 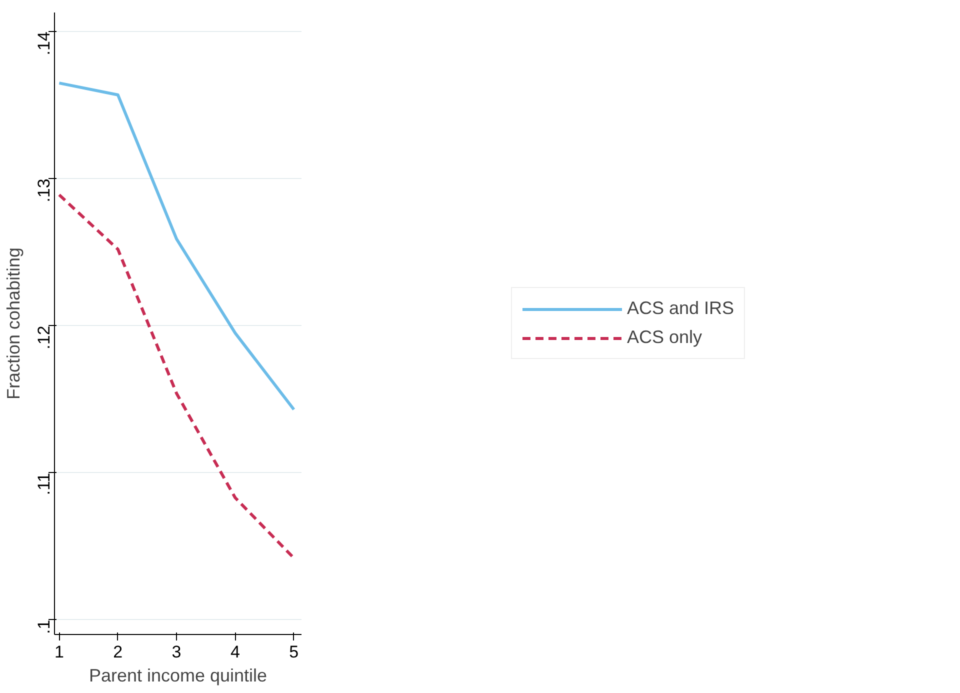 What do you see at coordinates (44, 44) in the screenshot?
I see `y-tick-label: .14` at bounding box center [44, 44].